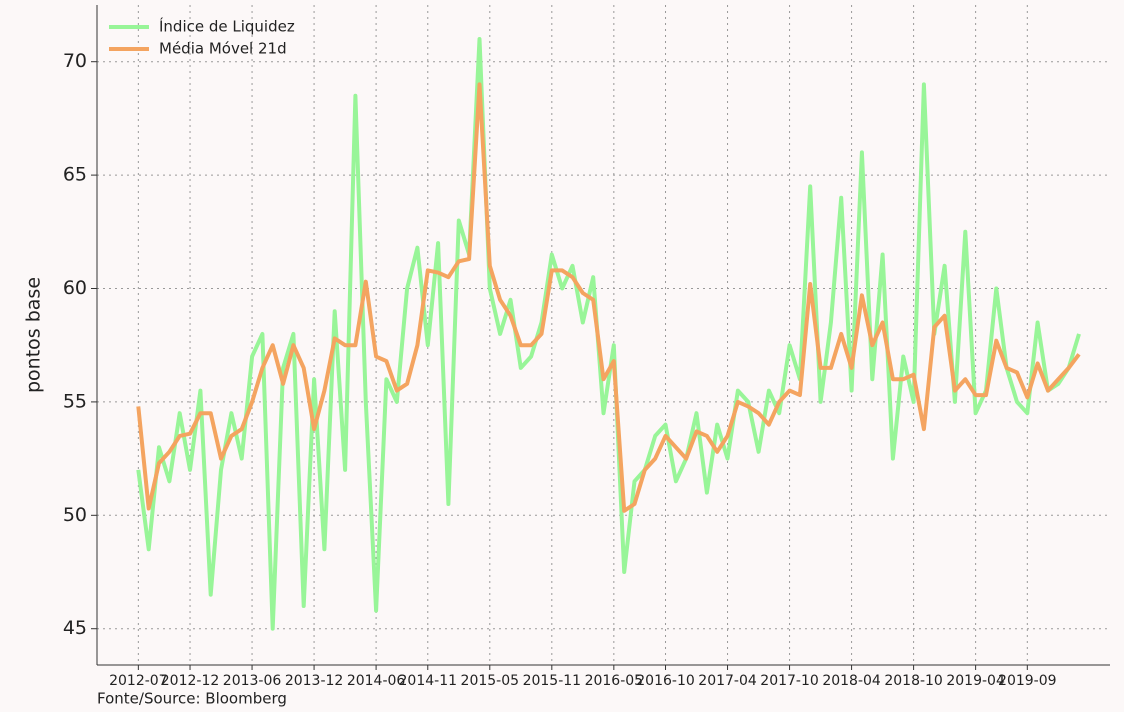 The width and height of the screenshot is (1124, 712). What do you see at coordinates (314, 681) in the screenshot?
I see `x-tick-label: 2013-12` at bounding box center [314, 681].